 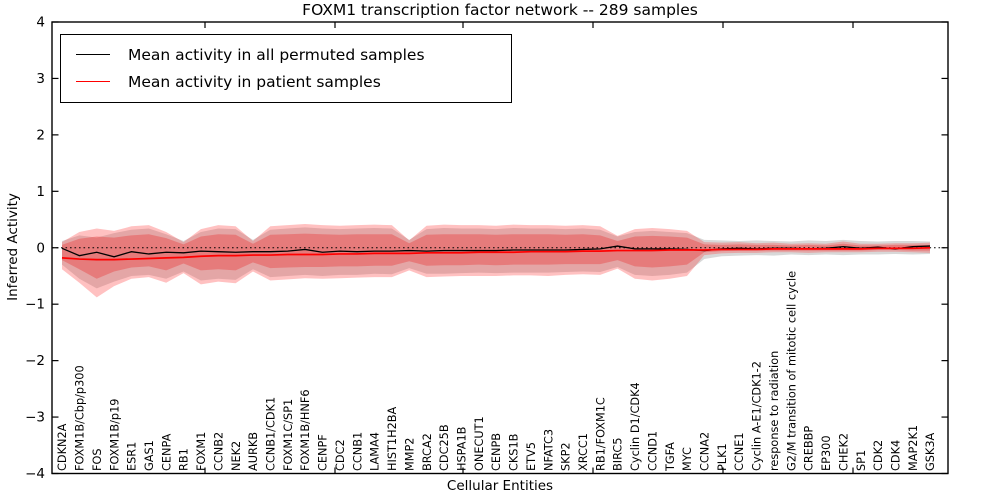 What do you see at coordinates (566, 456) in the screenshot?
I see `x-tick-label: SKP2` at bounding box center [566, 456].